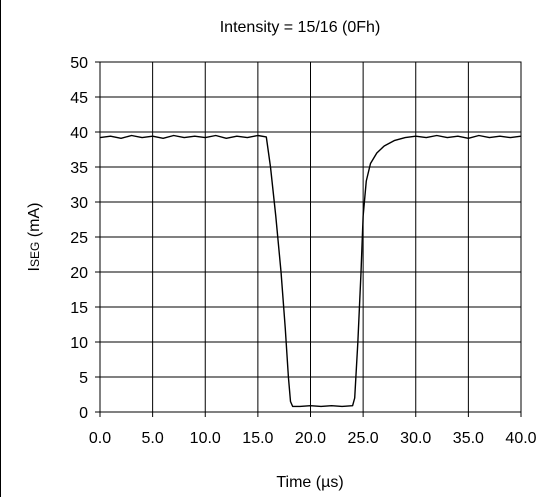 This screenshot has width=538, height=497. I want to click on x-tick-label: 40.0, so click(520, 438).